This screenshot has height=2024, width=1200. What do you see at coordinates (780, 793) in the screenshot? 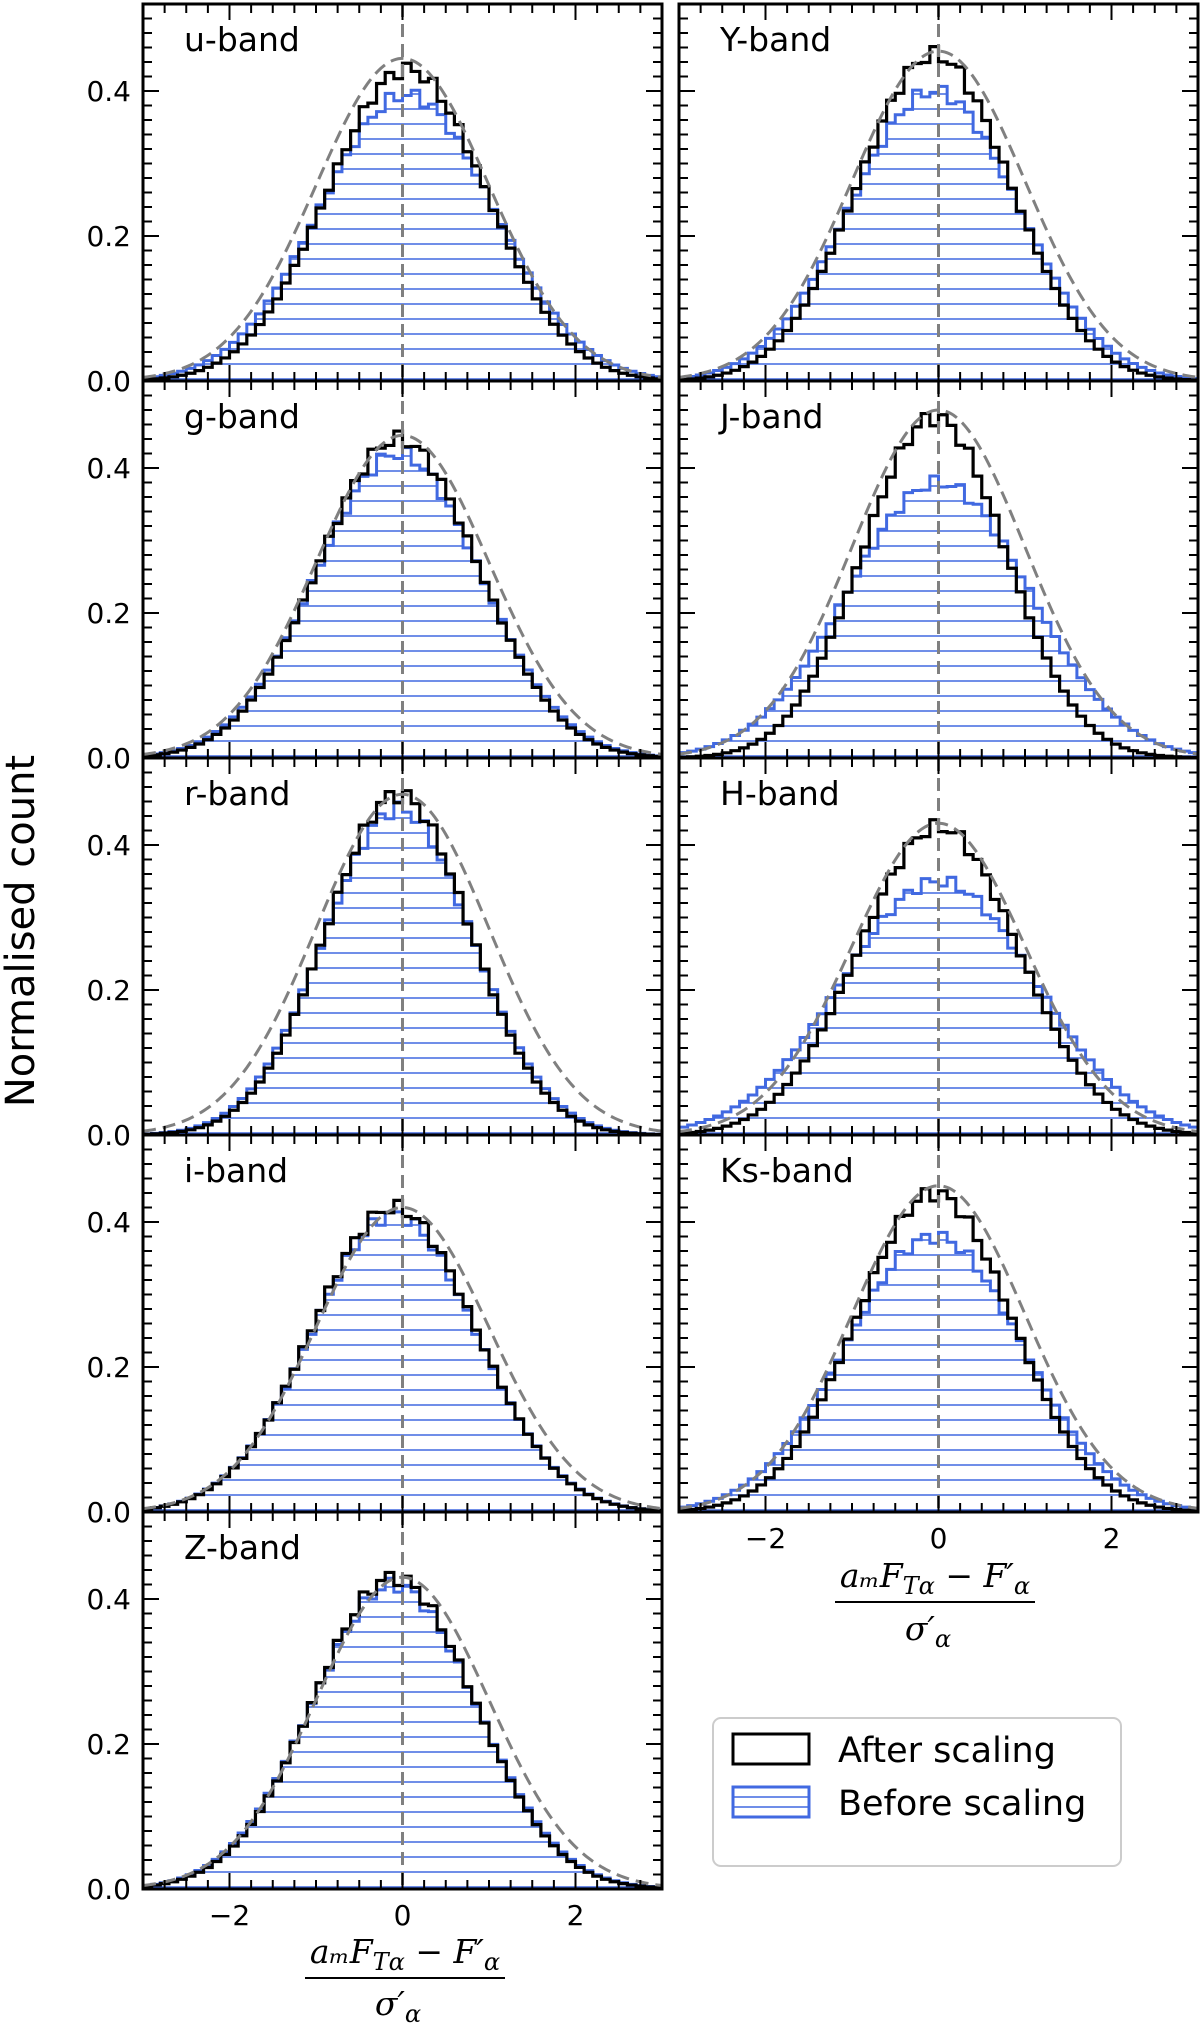
I see `band-label: H-band` at bounding box center [780, 793].